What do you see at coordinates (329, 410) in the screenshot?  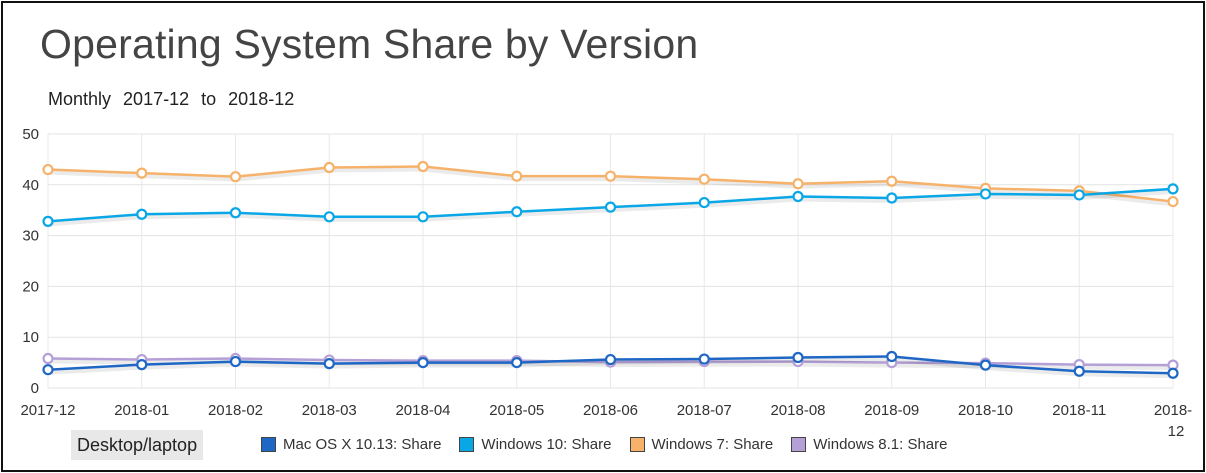 I see `x-tick-label: 2018-03` at bounding box center [329, 410].